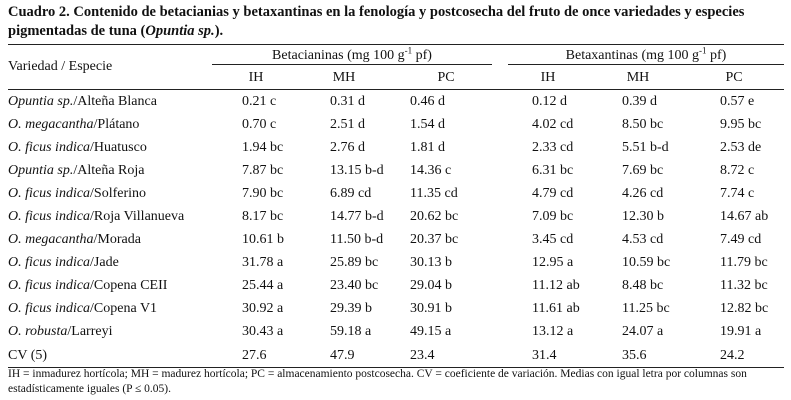  Describe the element at coordinates (110, 67) in the screenshot. I see `row-header: Variedad / Especie` at that location.